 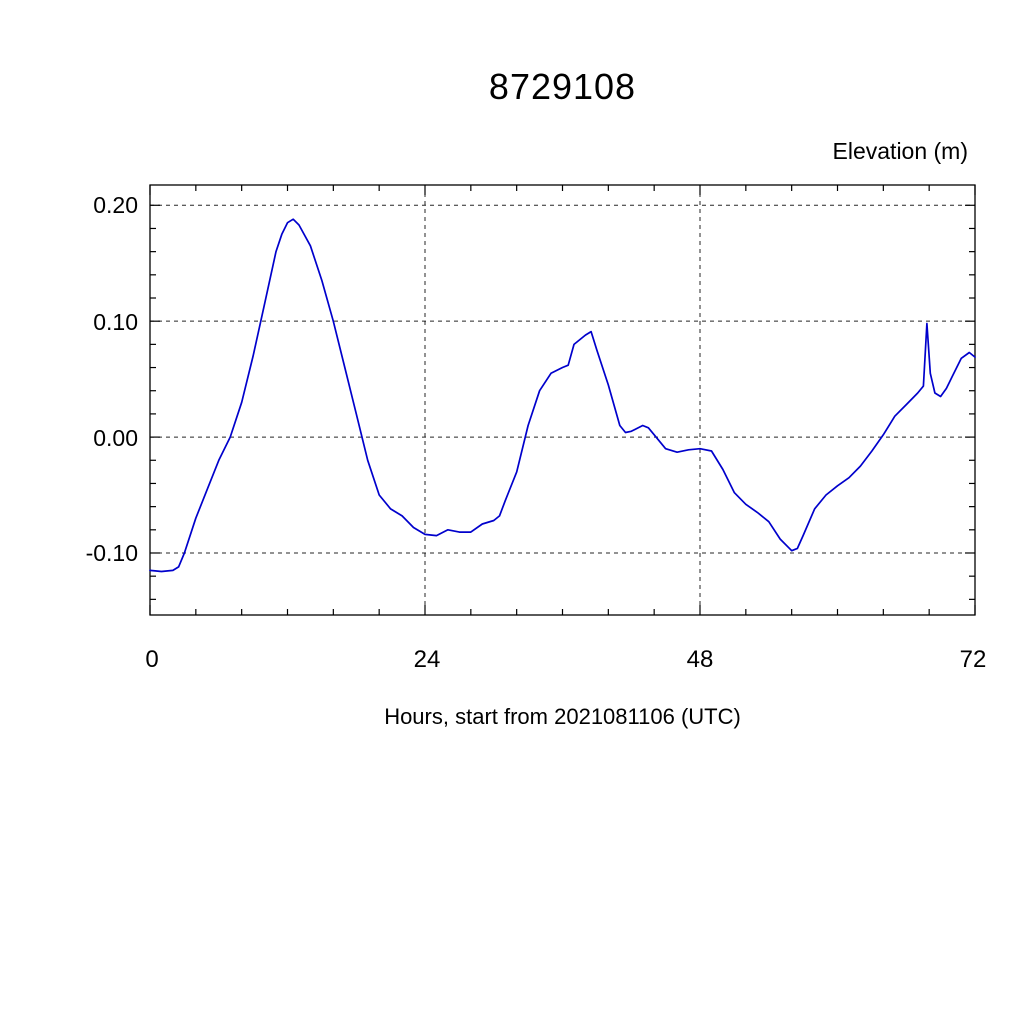 I want to click on x-tick-label: 0, so click(x=152, y=659).